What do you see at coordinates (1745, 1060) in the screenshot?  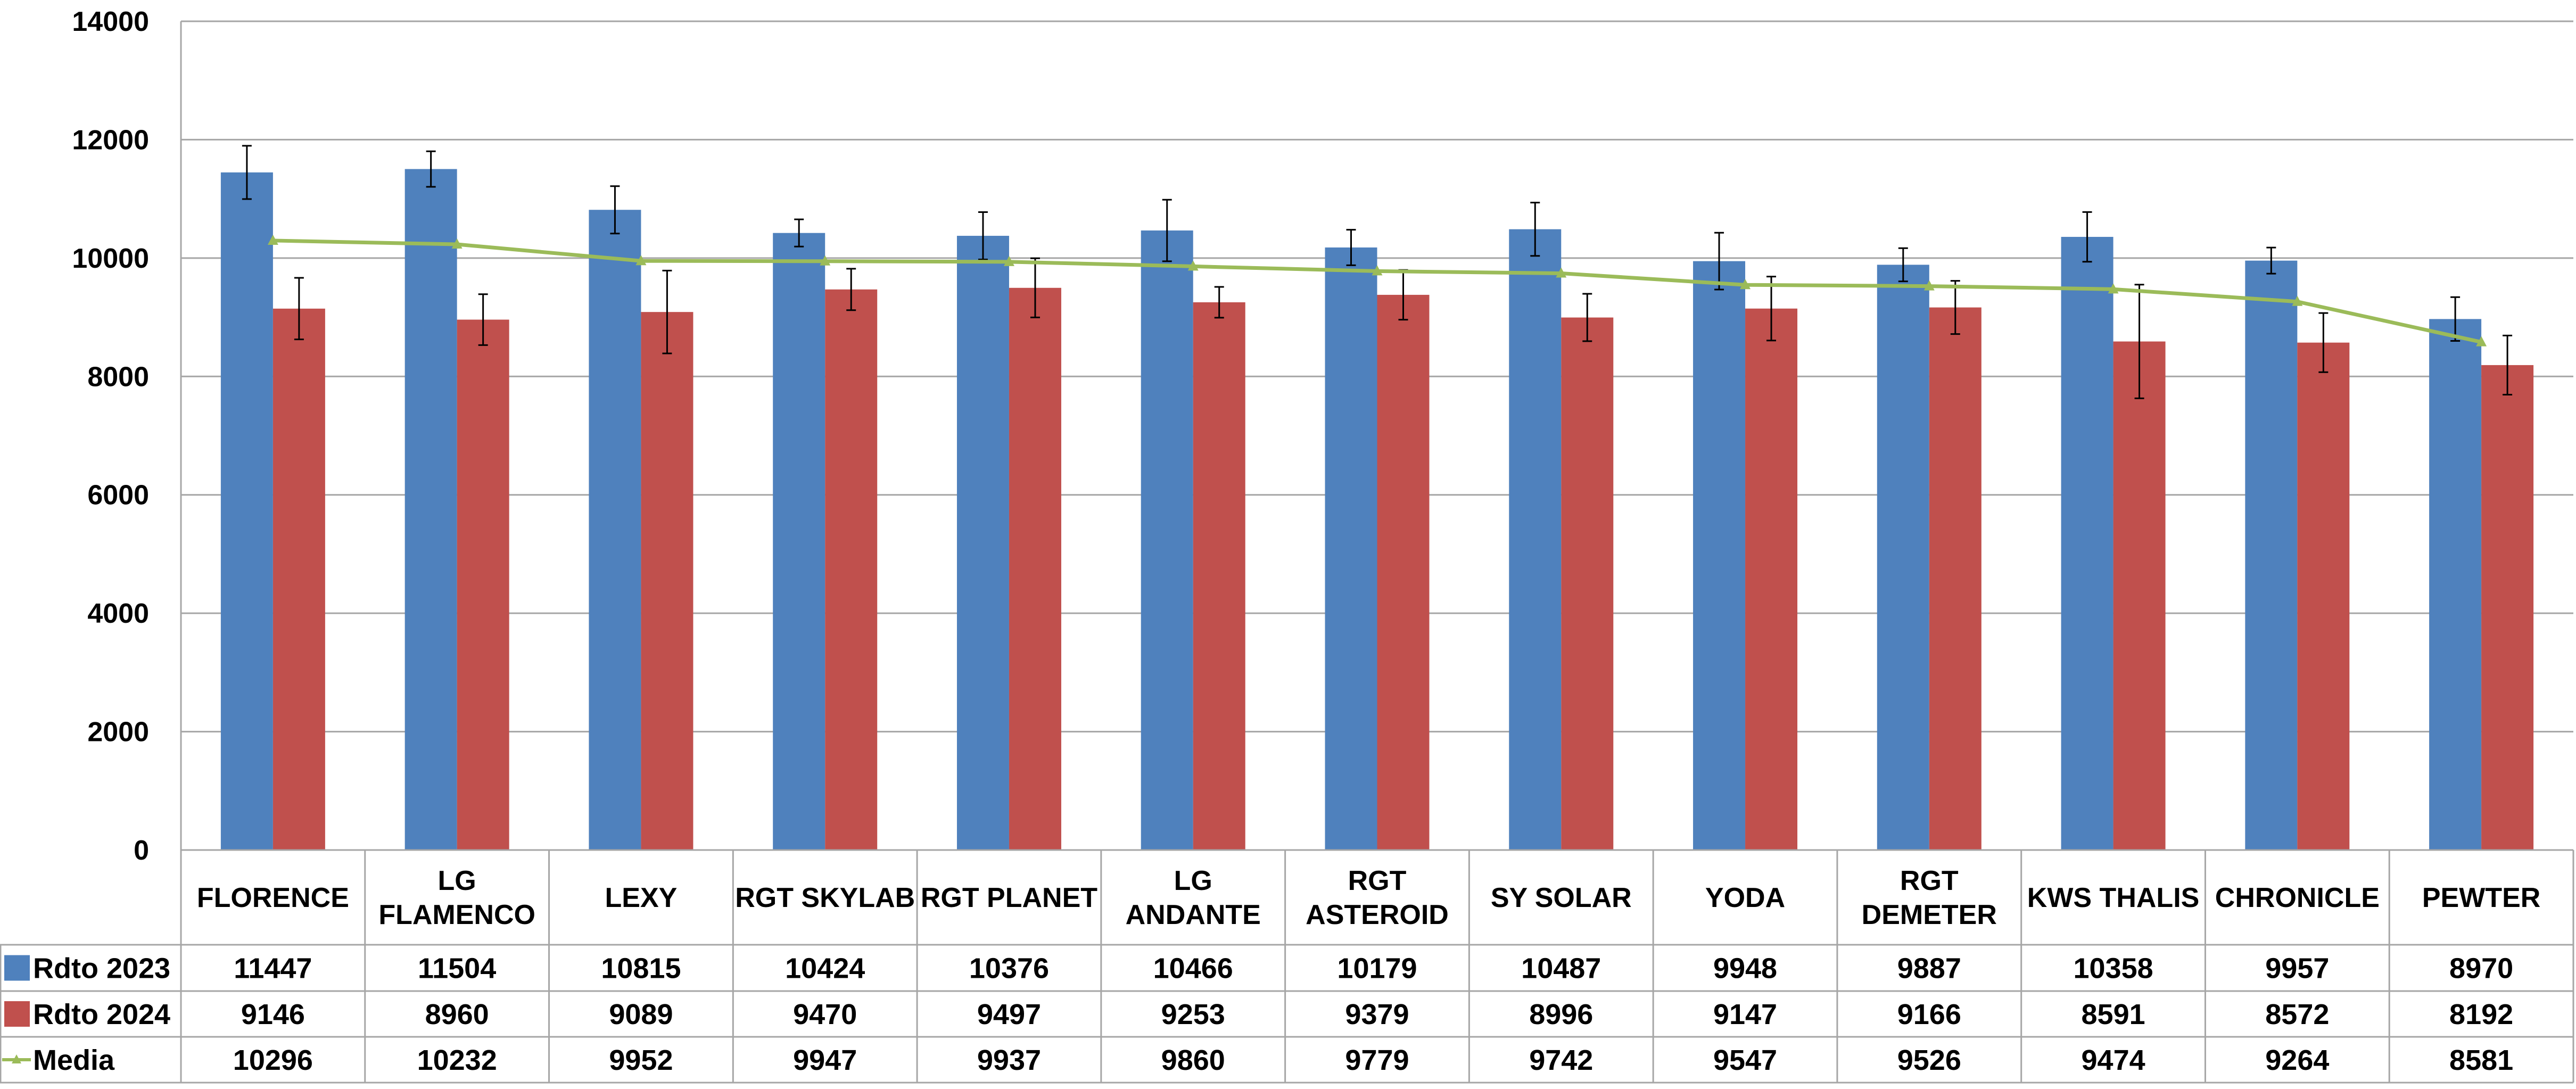 I see `table-cell: 9547` at bounding box center [1745, 1060].